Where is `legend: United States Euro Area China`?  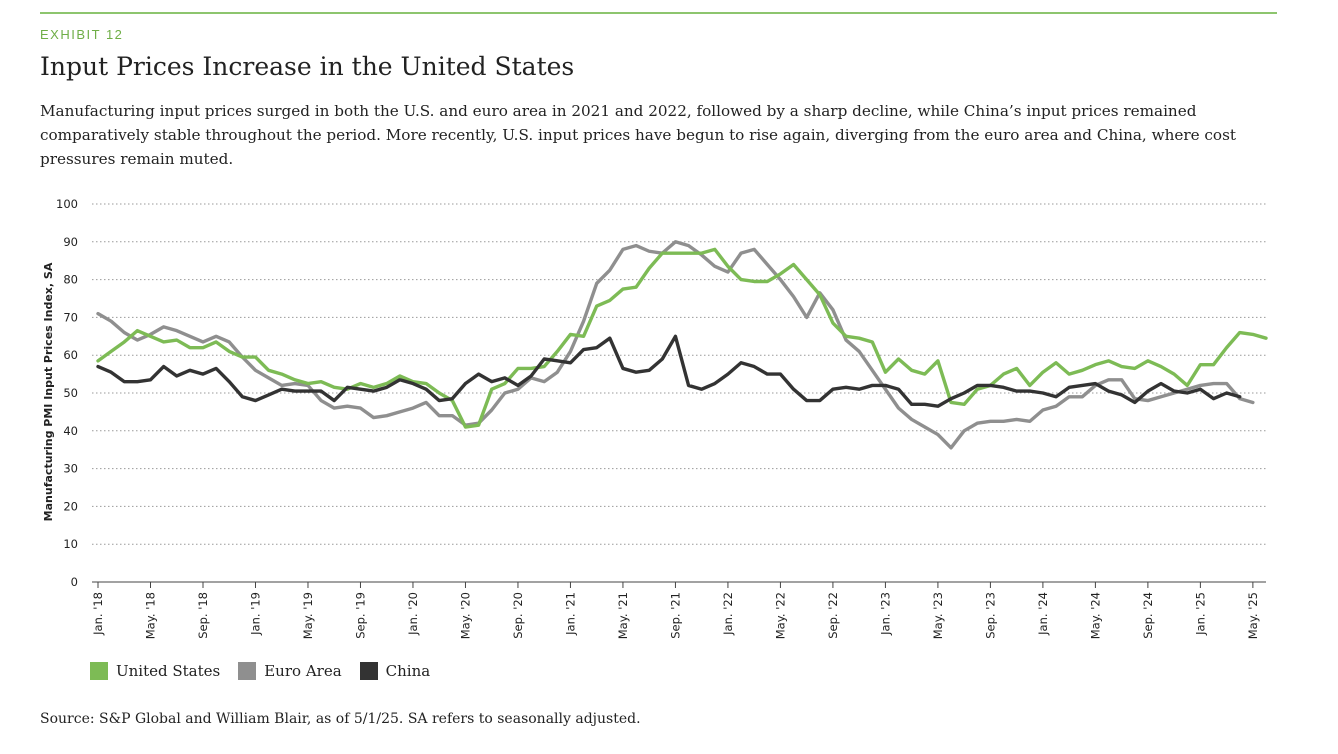
legend: United States Euro Area China is located at coordinates (260, 671).